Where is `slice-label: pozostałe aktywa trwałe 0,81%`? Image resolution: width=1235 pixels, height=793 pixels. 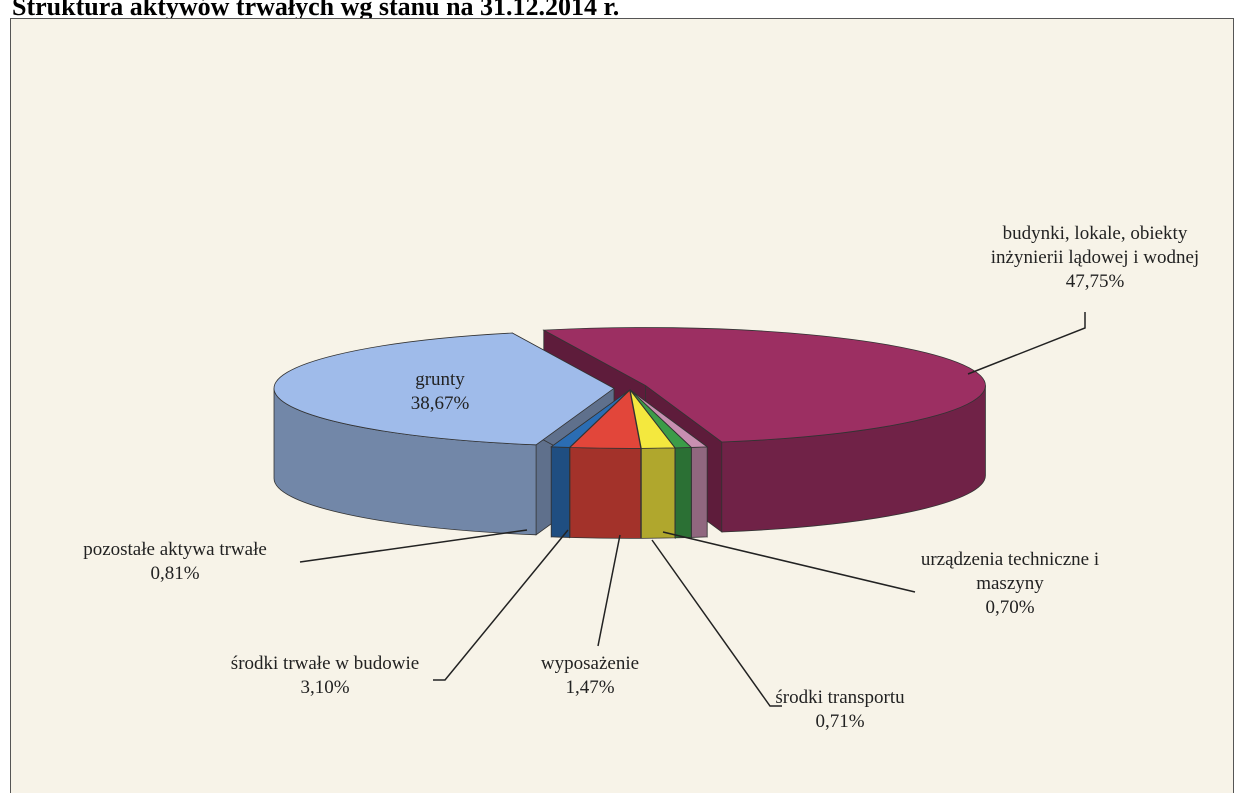 slice-label: pozostałe aktywa trwałe 0,81% is located at coordinates (175, 562).